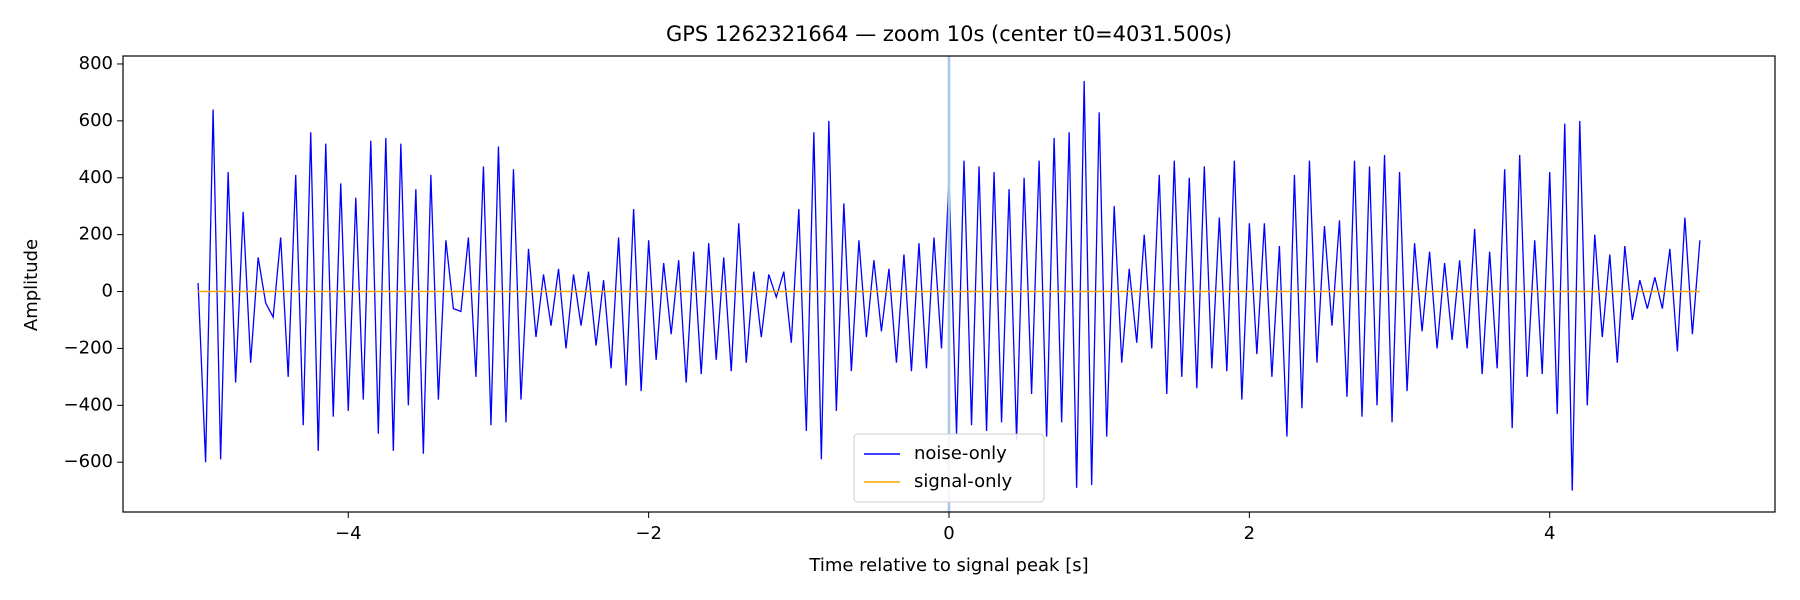 The image size is (1800, 600). What do you see at coordinates (88, 461) in the screenshot?
I see `y-tick-label: −600` at bounding box center [88, 461].